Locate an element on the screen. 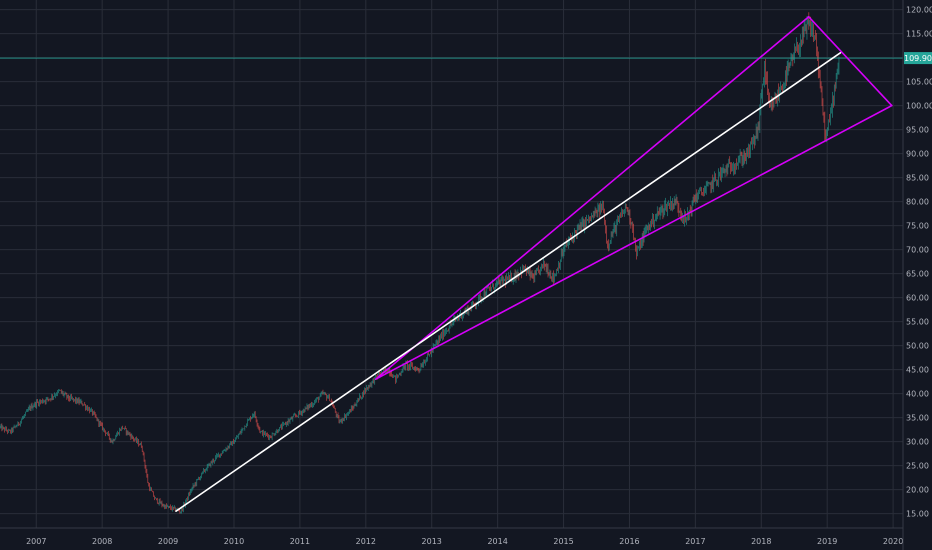 The image size is (932, 550). x-tick-label-11: 2018 is located at coordinates (761, 541).